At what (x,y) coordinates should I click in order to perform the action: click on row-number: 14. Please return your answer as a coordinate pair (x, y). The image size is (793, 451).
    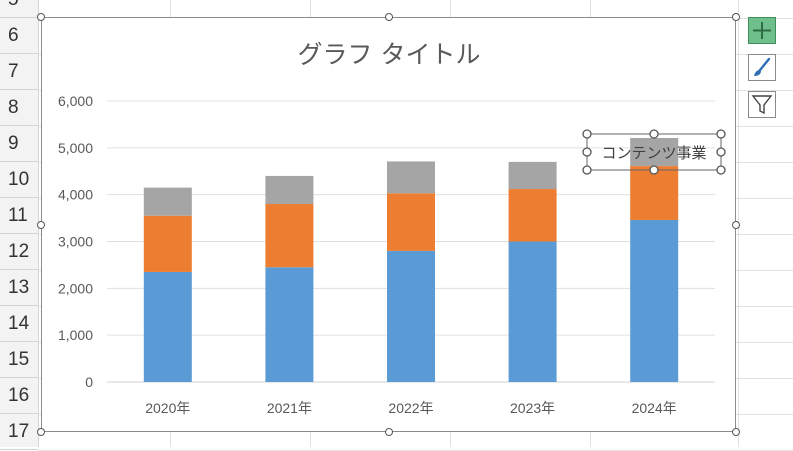
    Looking at the image, I should click on (19, 324).